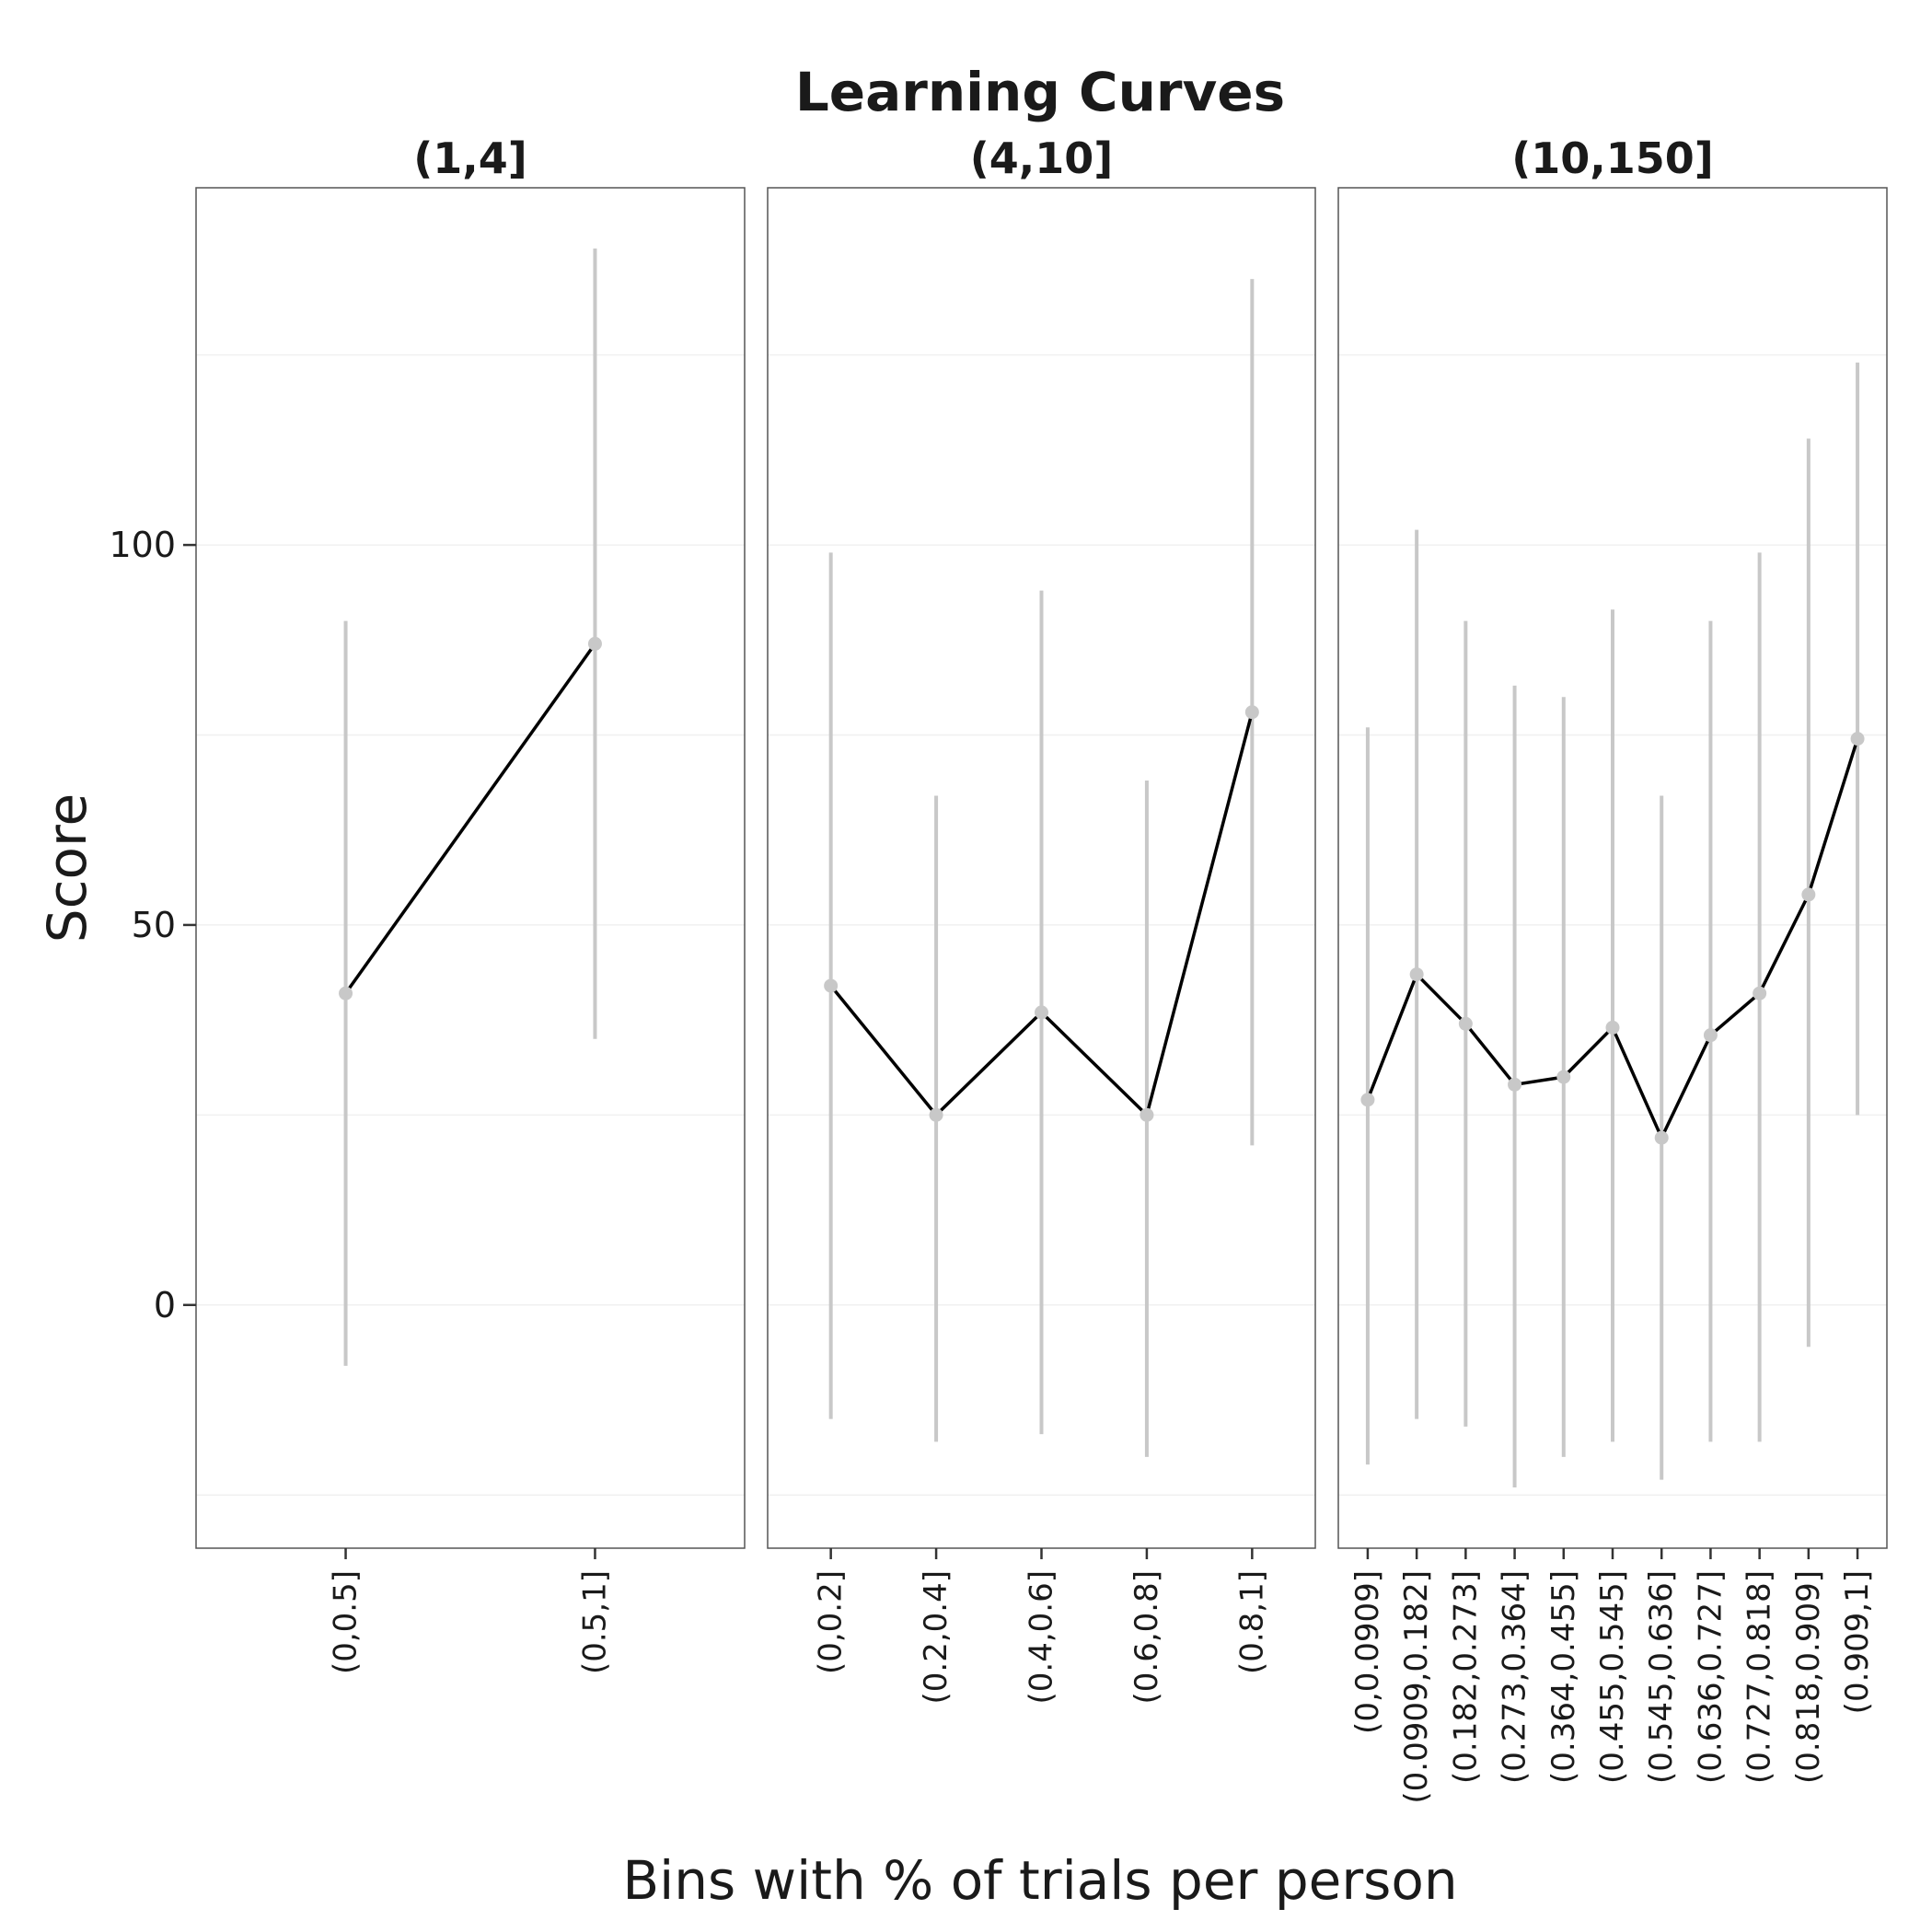 The image size is (1932, 1932). I want to click on y-axis-label: Score, so click(67, 868).